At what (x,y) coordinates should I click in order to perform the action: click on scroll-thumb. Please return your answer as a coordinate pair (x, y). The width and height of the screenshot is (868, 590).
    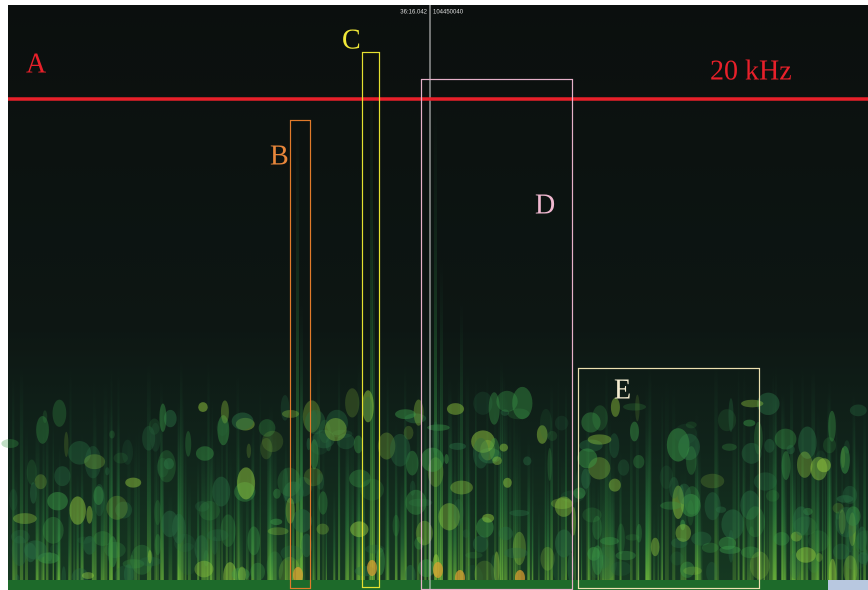
    Looking at the image, I should click on (848, 585).